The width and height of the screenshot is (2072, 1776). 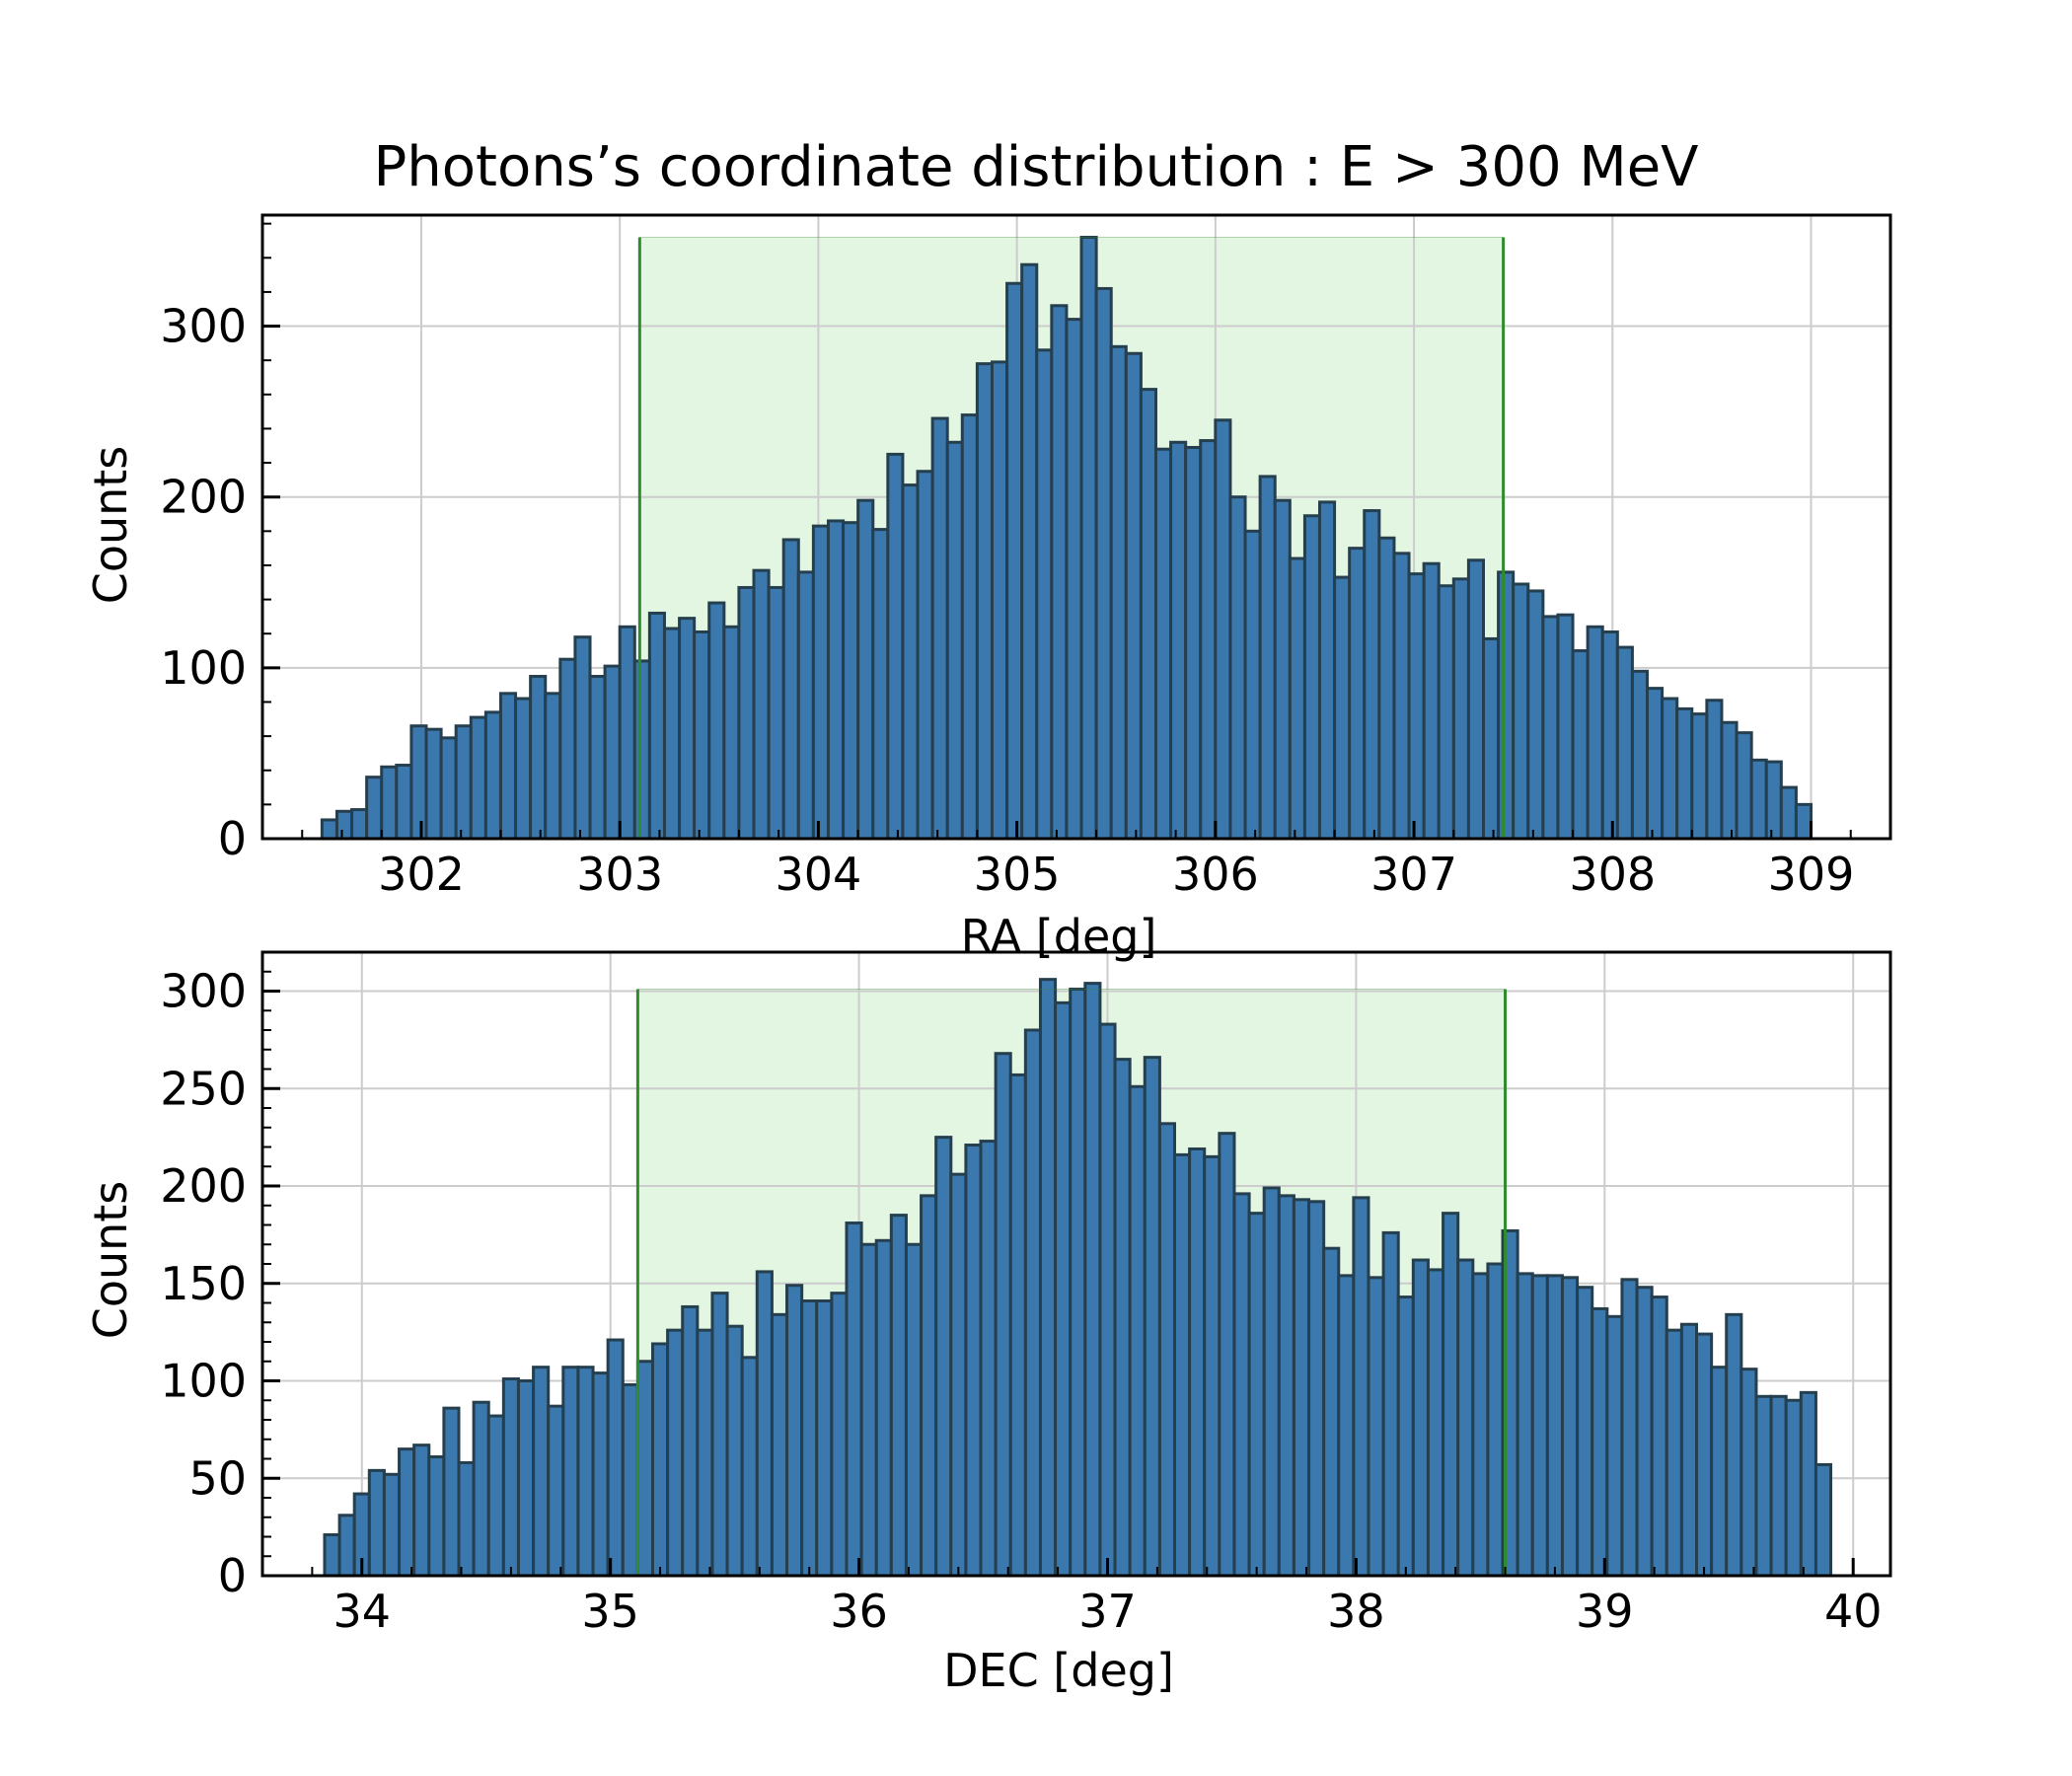 I want to click on dec-y-tick-label: 0, so click(x=233, y=1576).